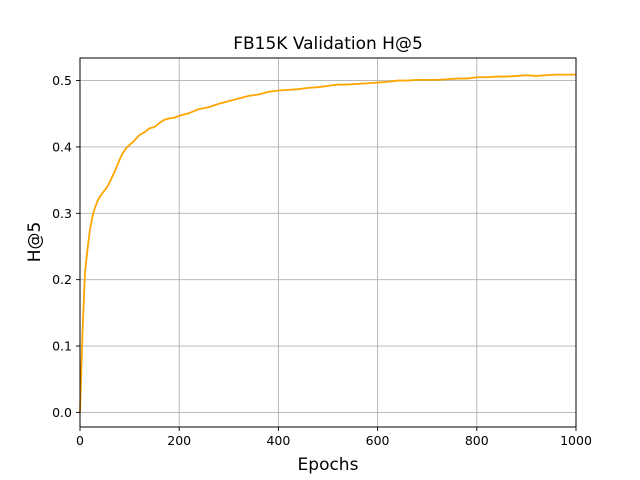  I want to click on x-tick-label: 200, so click(179, 440).